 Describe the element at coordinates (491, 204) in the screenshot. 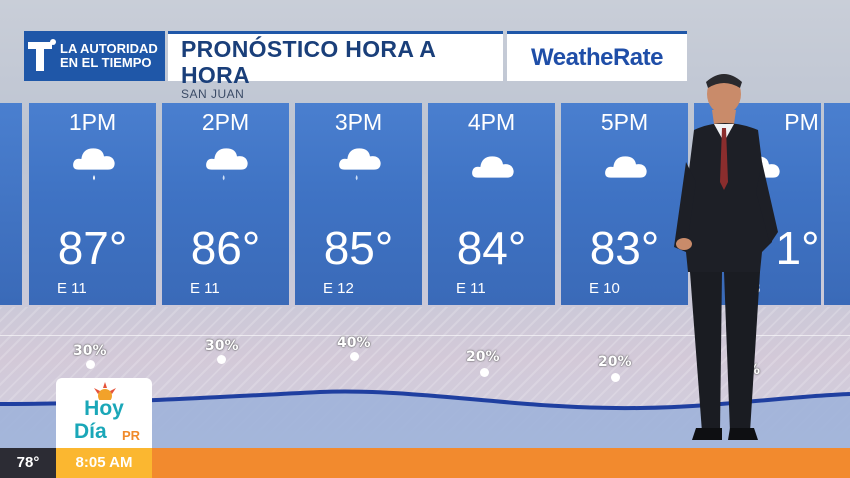

I see `forecast-card: 4PM 84° E 11` at that location.